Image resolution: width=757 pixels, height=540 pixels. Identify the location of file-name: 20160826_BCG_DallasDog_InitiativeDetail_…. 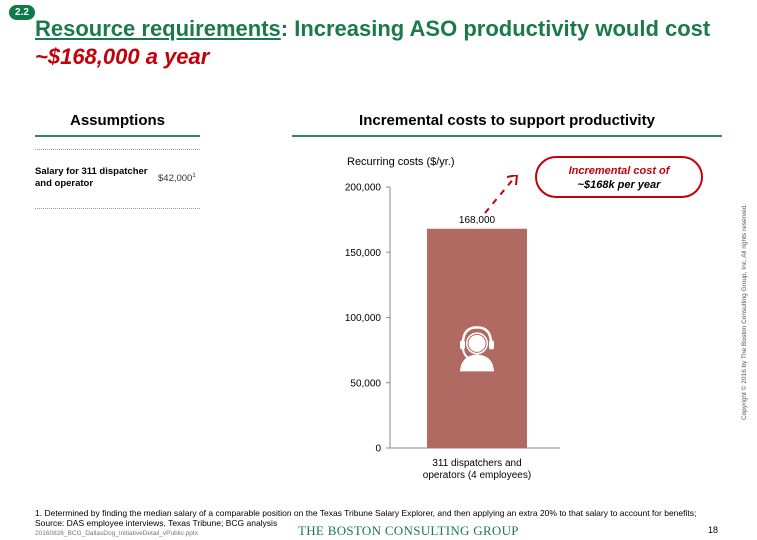
(116, 533).